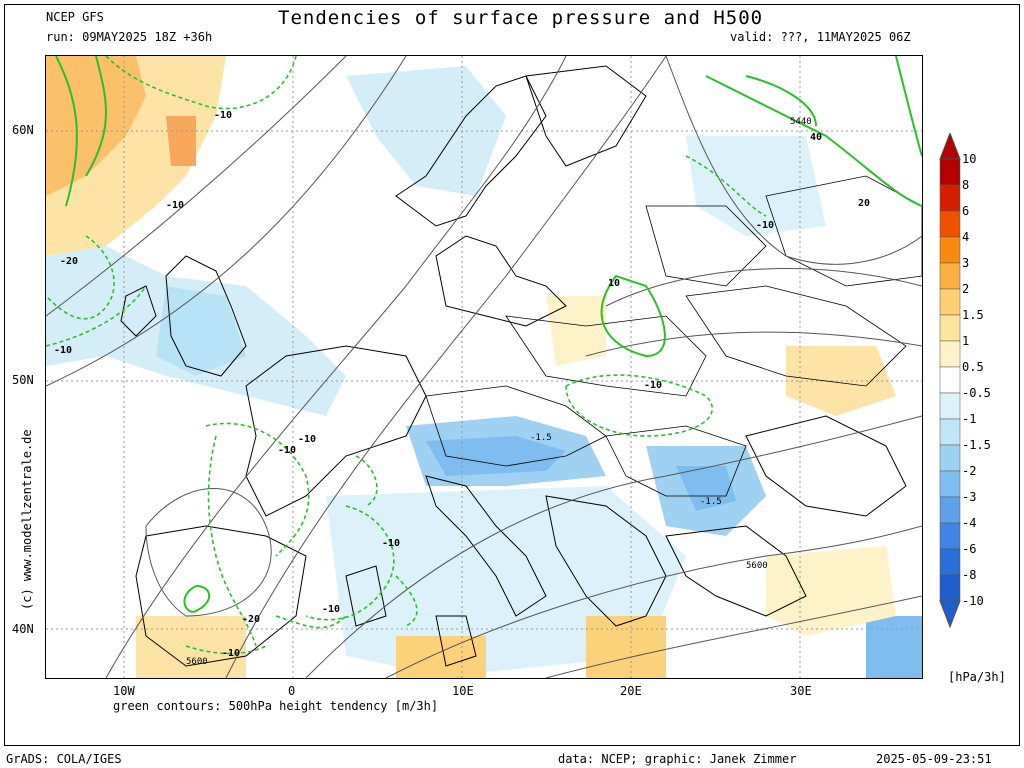 The width and height of the screenshot is (1024, 768). Describe the element at coordinates (23, 130) in the screenshot. I see `lat-label-60n: 60N` at that location.